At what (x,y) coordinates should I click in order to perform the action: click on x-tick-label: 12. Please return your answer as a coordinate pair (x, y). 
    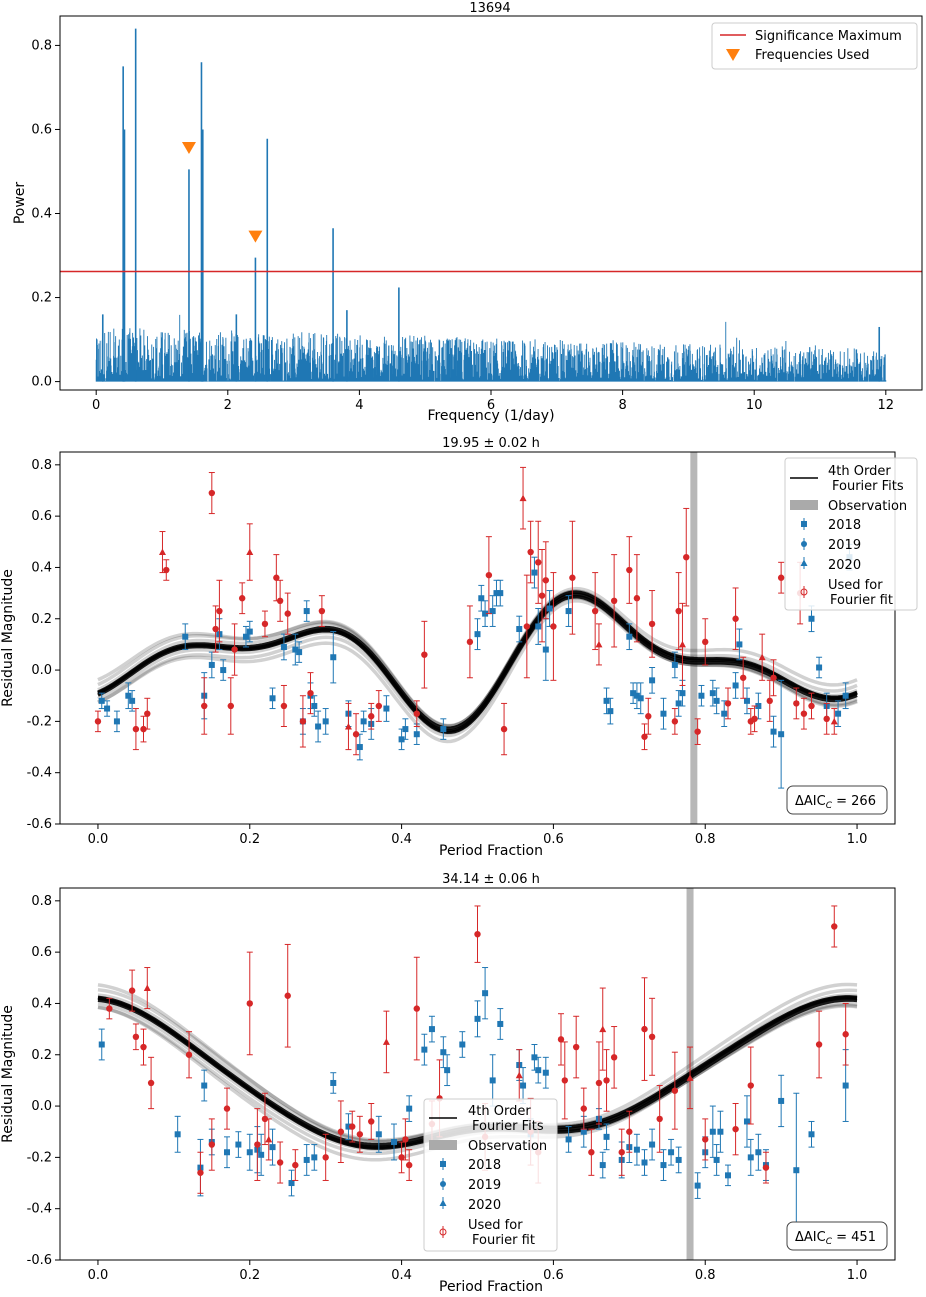
    Looking at the image, I should click on (886, 405).